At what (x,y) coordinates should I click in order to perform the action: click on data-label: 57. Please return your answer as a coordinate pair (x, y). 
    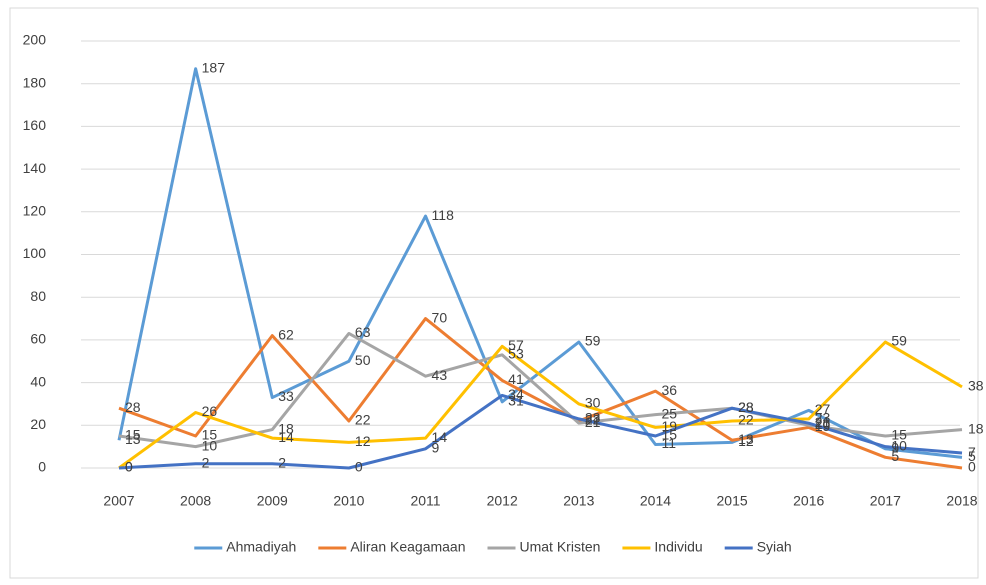
    Looking at the image, I should click on (516, 345).